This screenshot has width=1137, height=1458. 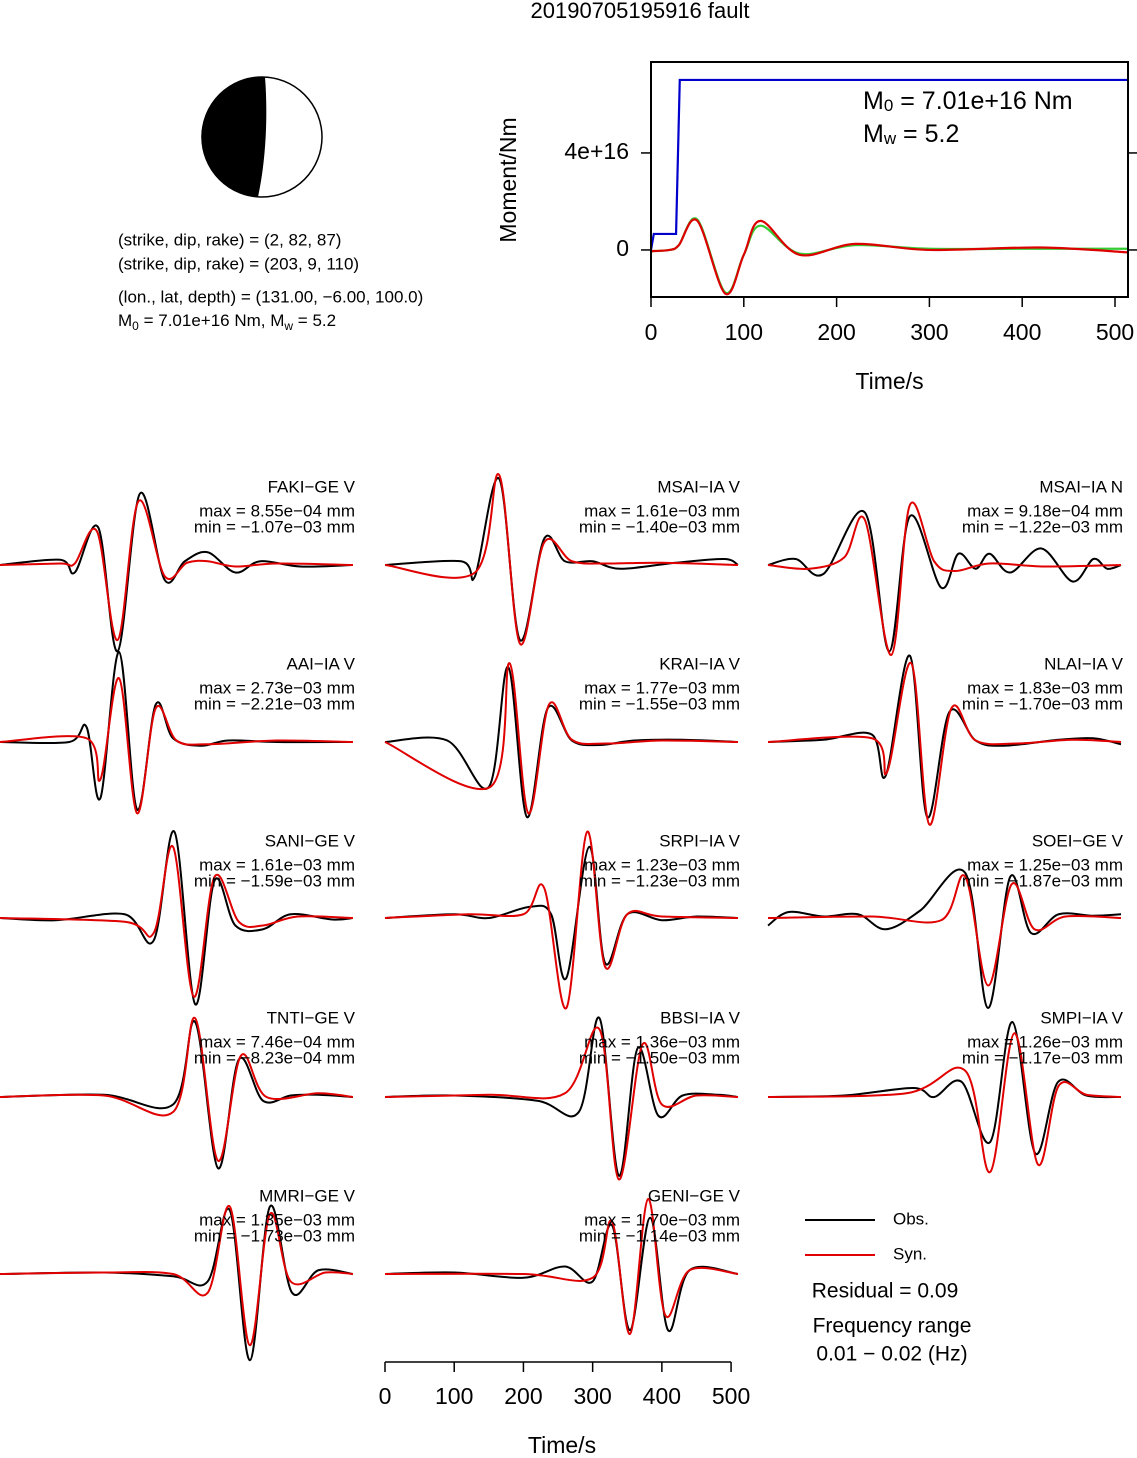 I want to click on min-label: min = −1.14e−03 mm, so click(x=659, y=1235).